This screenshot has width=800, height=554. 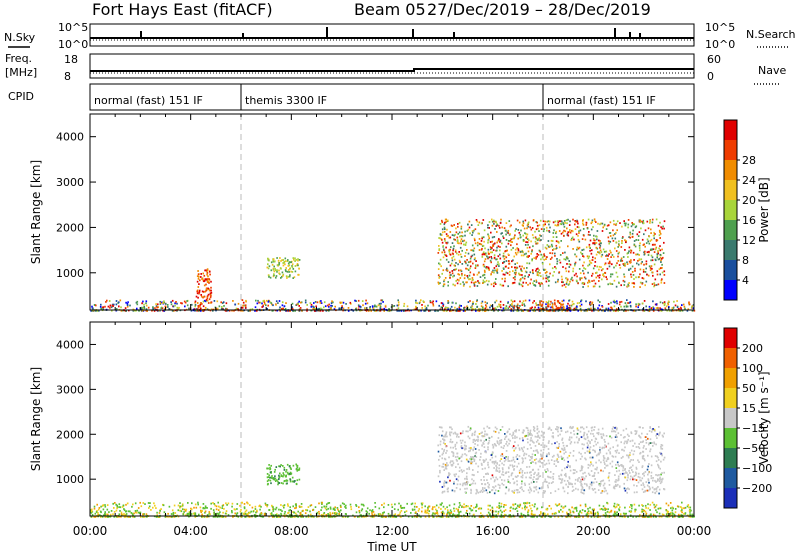 What do you see at coordinates (291, 531) in the screenshot?
I see `time-tick-label: 08:00` at bounding box center [291, 531].